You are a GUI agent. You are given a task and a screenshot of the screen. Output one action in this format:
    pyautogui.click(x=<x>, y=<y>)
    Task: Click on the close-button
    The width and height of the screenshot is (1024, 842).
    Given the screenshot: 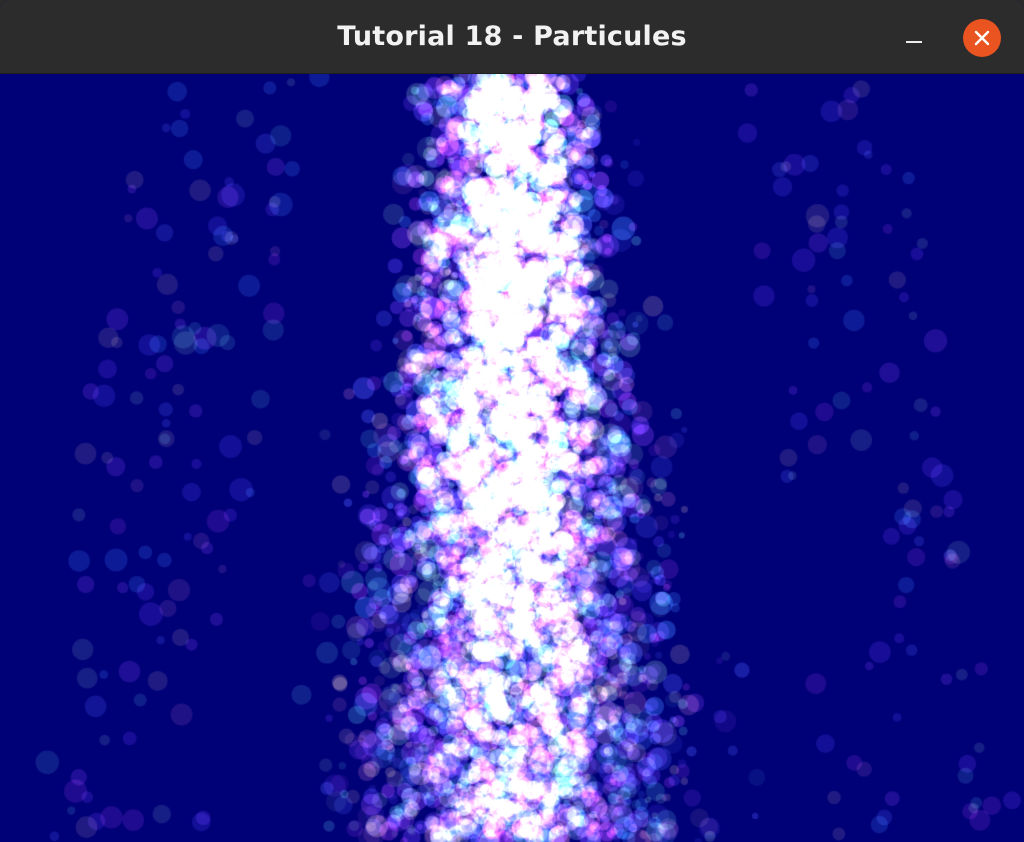 What is the action you would take?
    pyautogui.click(x=982, y=38)
    